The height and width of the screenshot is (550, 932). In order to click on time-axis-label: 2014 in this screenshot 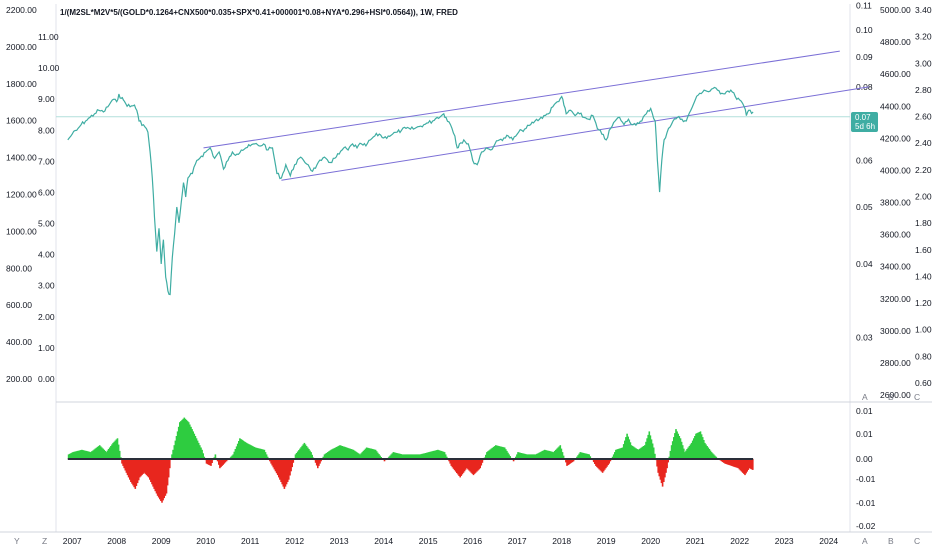, I will do `click(383, 541)`.